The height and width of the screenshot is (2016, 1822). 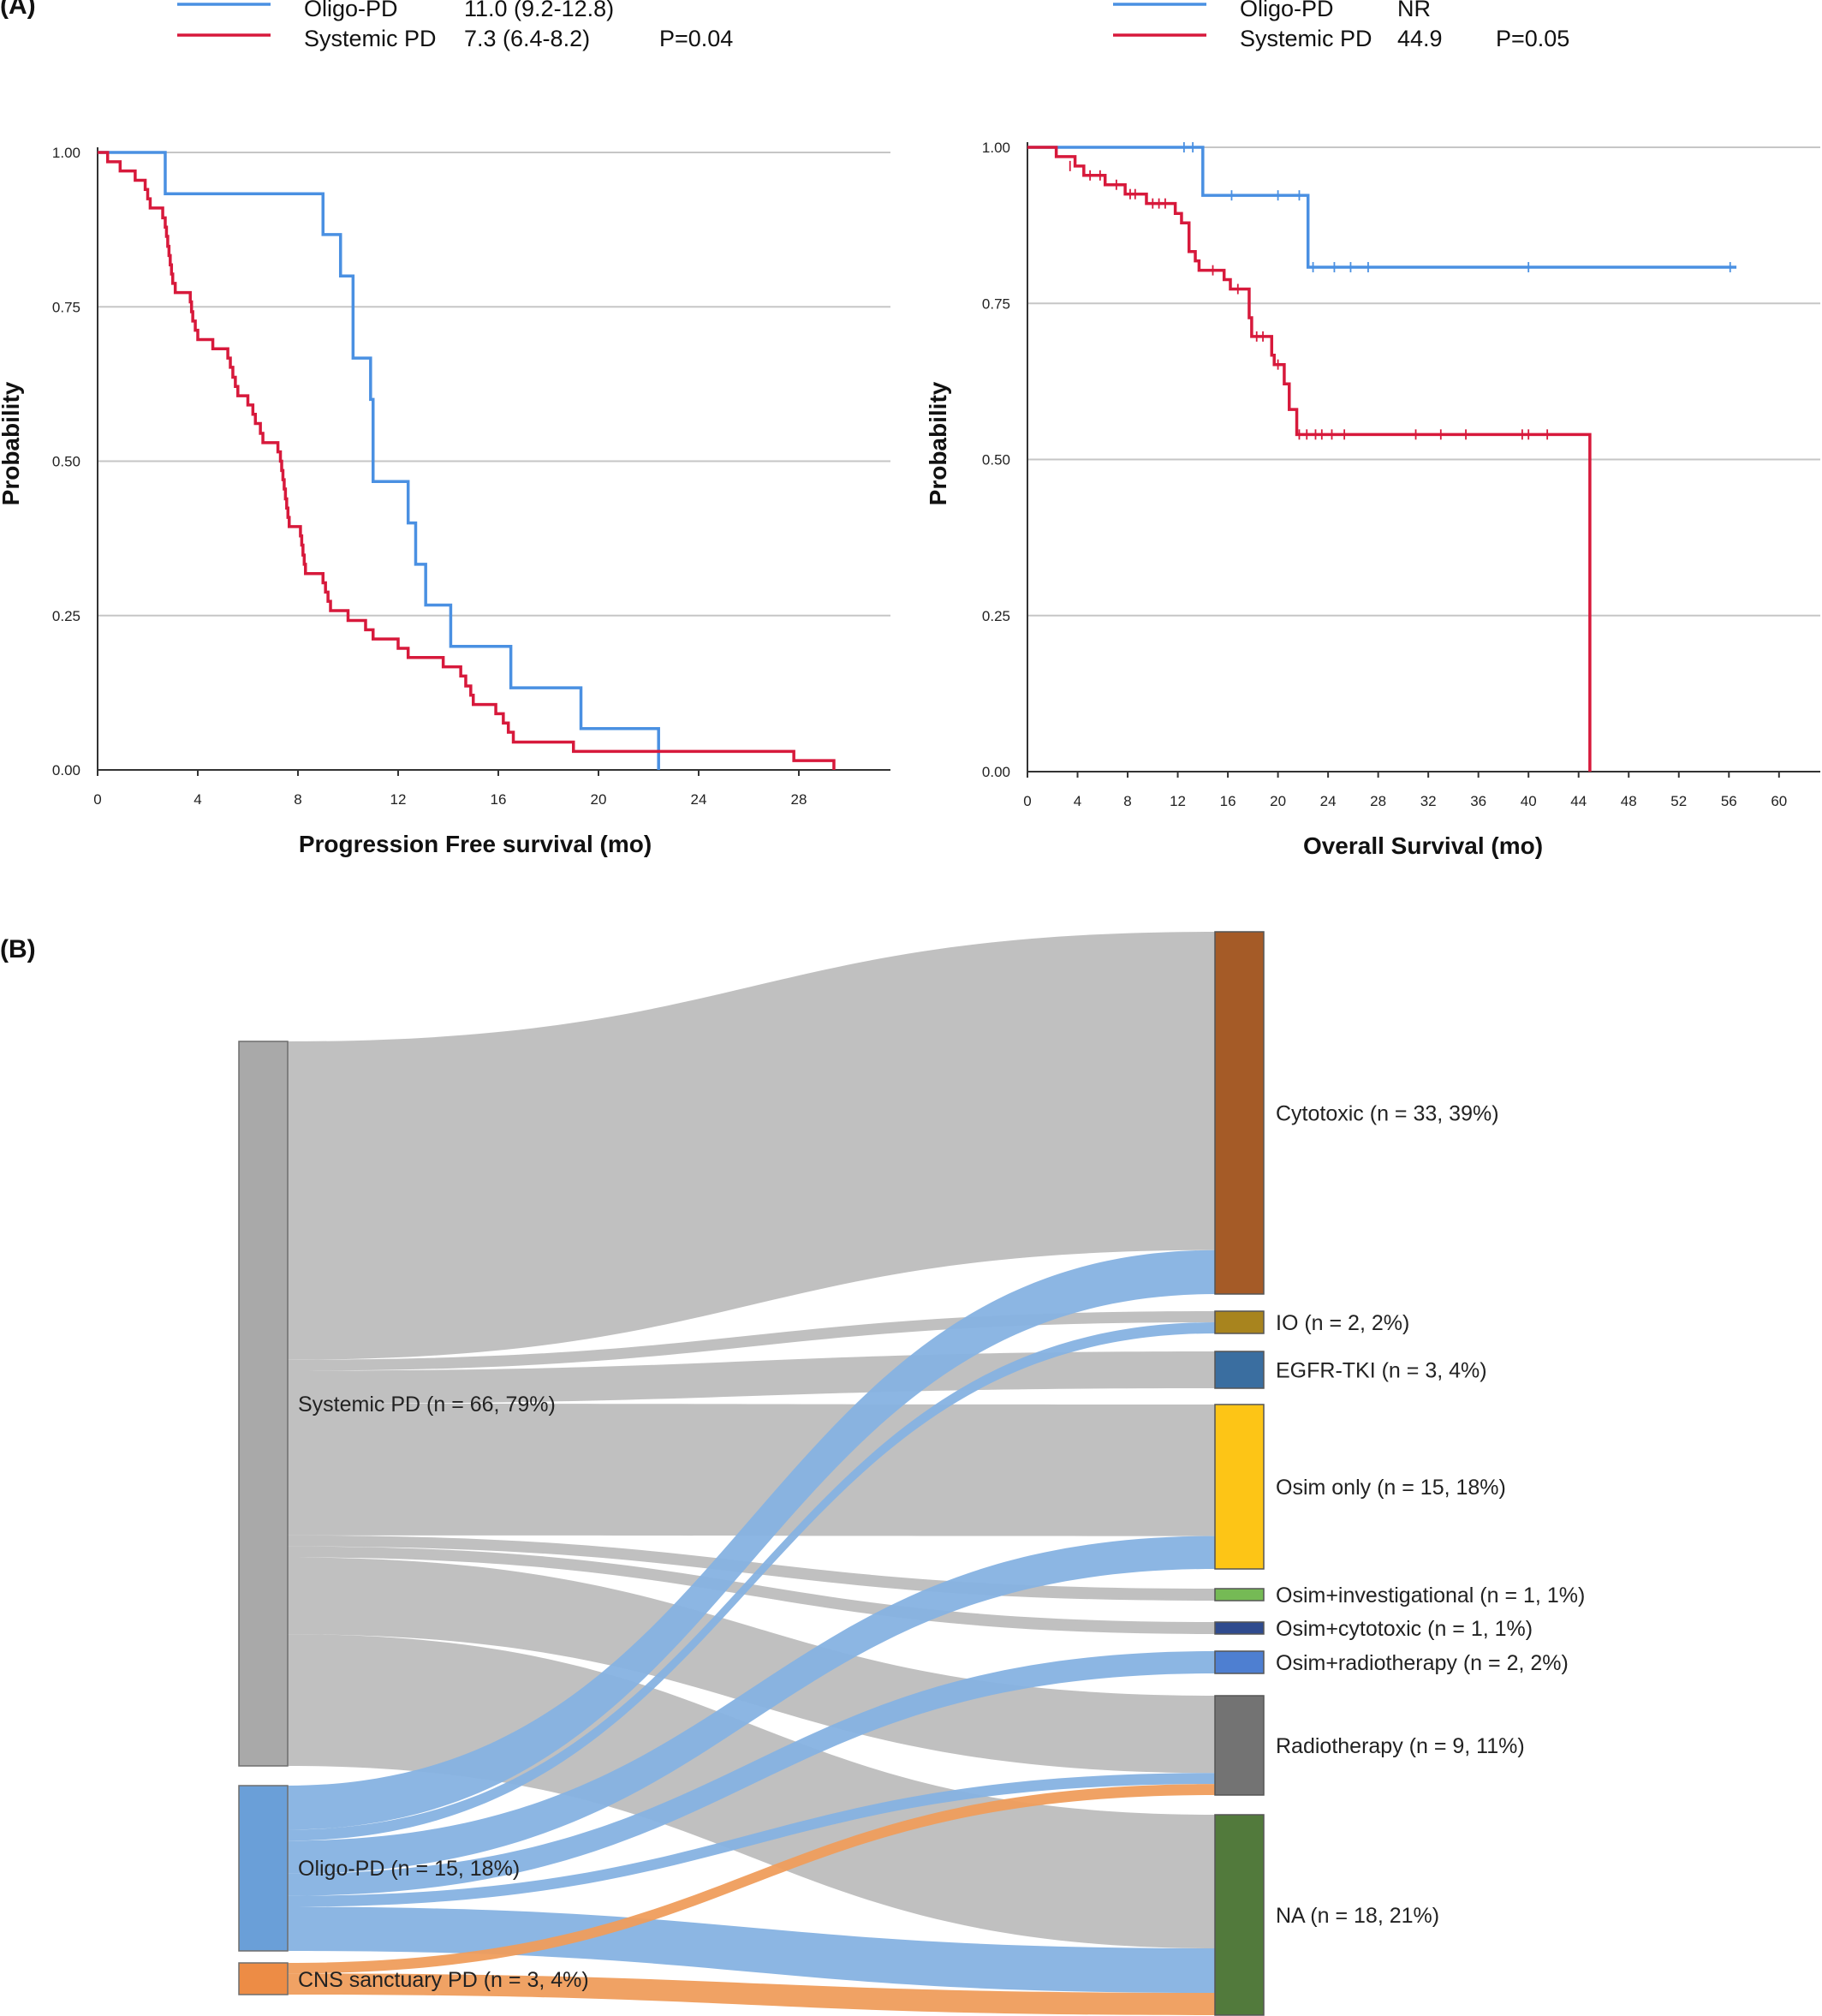 I want to click on sankey-link-cns-to-radio, so click(x=751, y=1879).